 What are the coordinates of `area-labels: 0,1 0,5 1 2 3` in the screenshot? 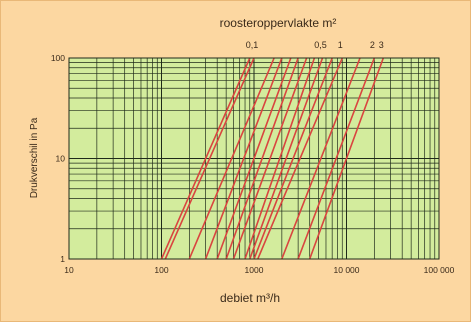 It's located at (315, 45).